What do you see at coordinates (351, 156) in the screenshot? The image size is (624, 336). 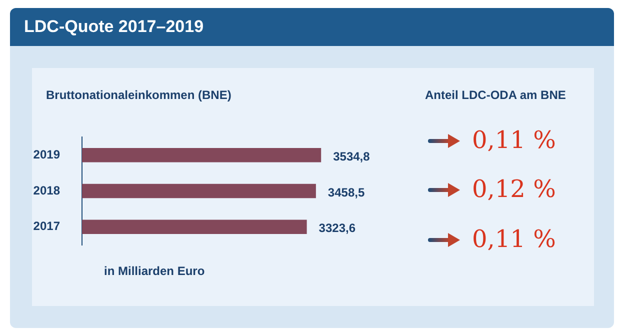 I see `data-label: 3534,8` at bounding box center [351, 156].